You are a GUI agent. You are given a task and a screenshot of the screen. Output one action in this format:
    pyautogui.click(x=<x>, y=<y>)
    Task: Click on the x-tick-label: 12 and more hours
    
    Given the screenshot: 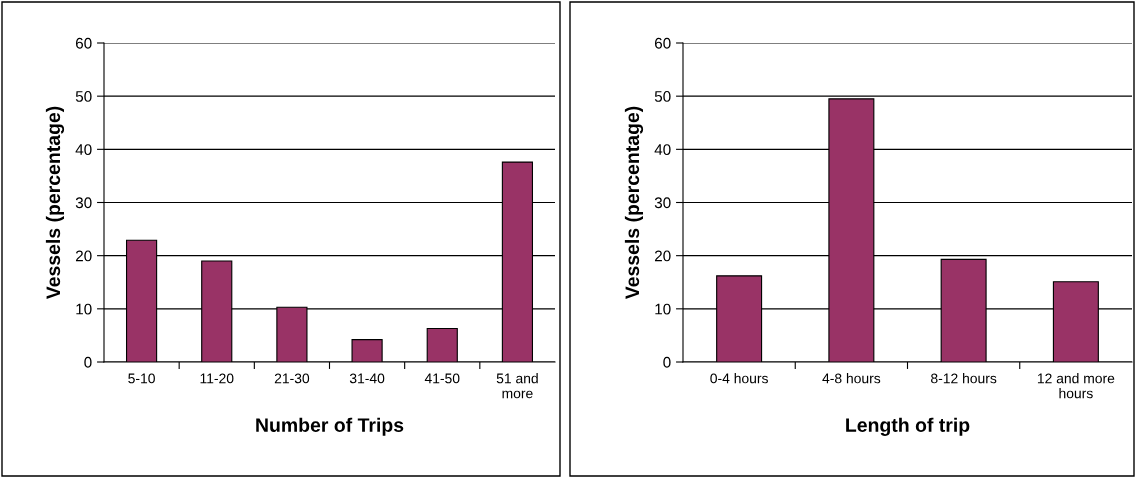 What is the action you would take?
    pyautogui.click(x=1076, y=386)
    